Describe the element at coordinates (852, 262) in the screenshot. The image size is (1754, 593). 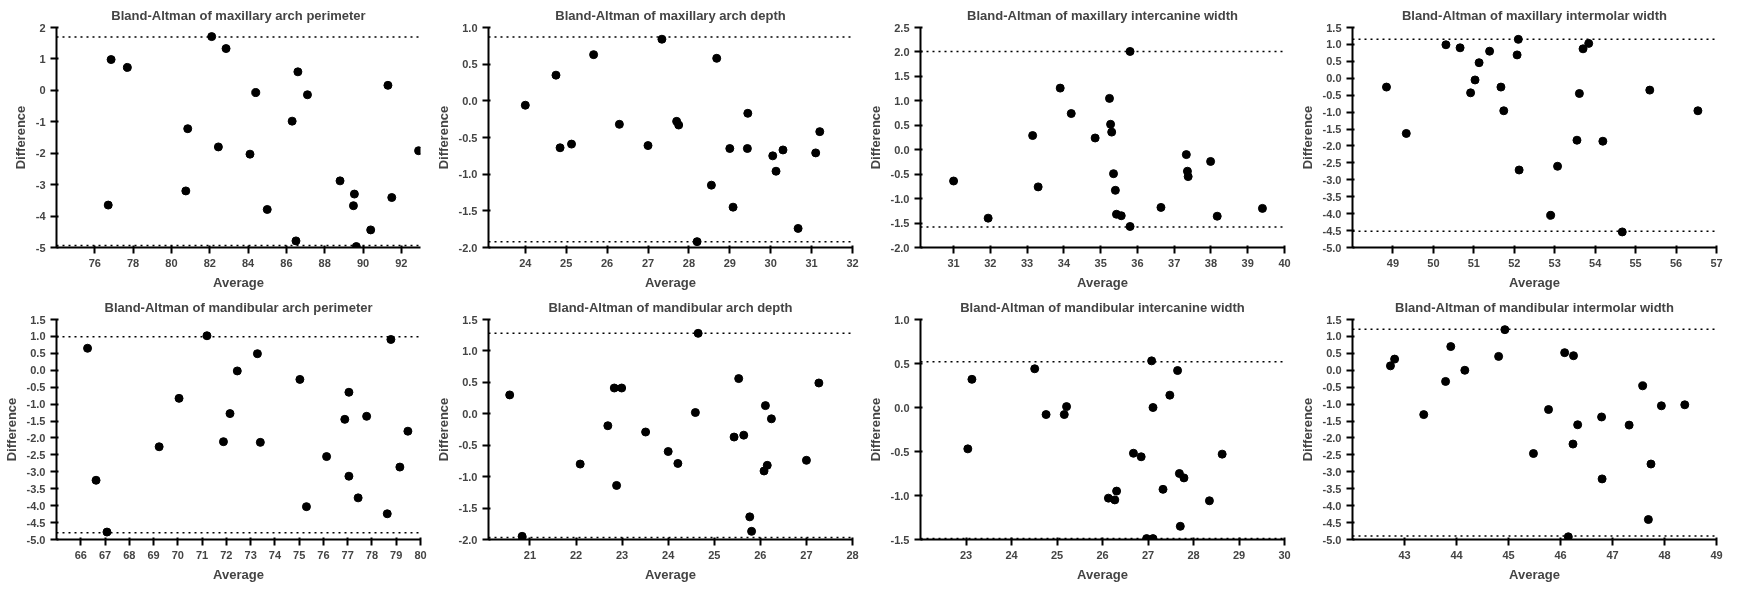
I see `x-tick-label: 32` at that location.